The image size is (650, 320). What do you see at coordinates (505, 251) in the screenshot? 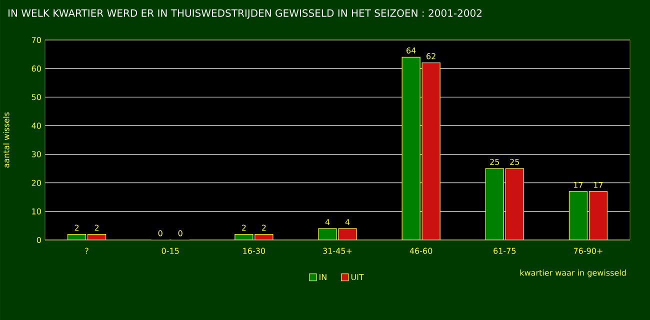
I see `x-tick-label: 61-75` at bounding box center [505, 251].